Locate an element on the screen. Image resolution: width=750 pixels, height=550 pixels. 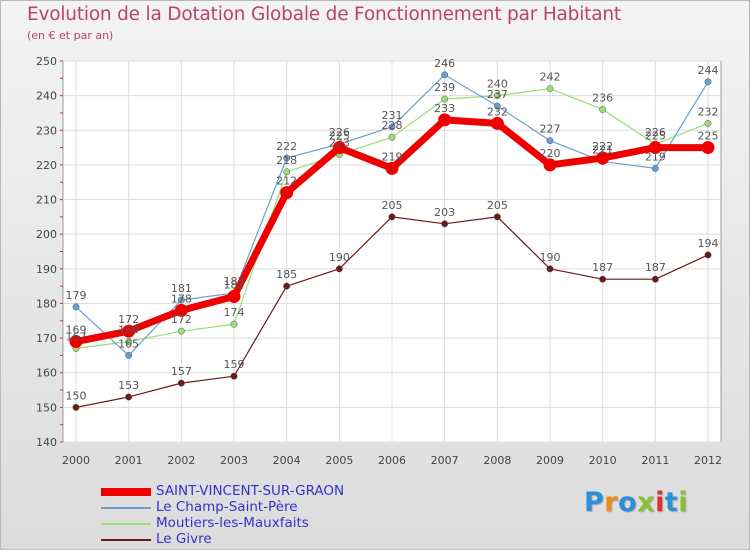
data-label: 167 is located at coordinates (76, 336).